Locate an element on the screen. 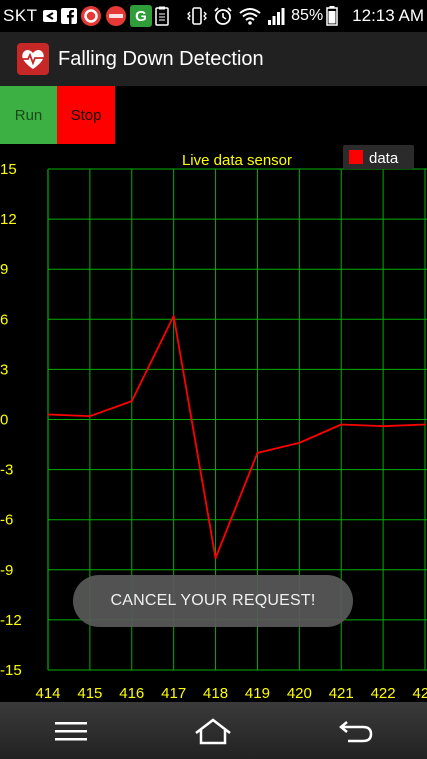  y-tick-label: 6 is located at coordinates (4, 319).